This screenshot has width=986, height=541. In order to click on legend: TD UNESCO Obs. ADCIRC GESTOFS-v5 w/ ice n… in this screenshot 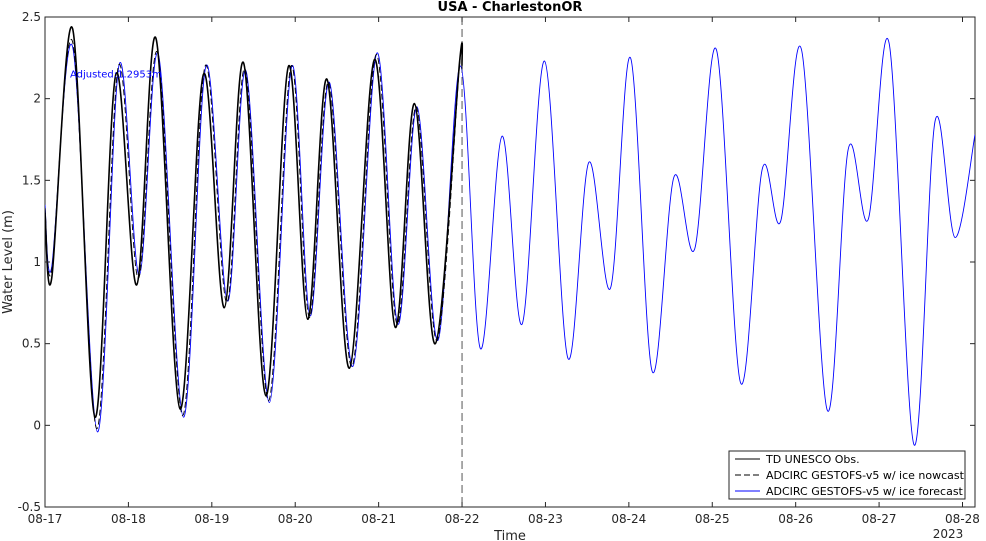, I will do `click(847, 475)`.